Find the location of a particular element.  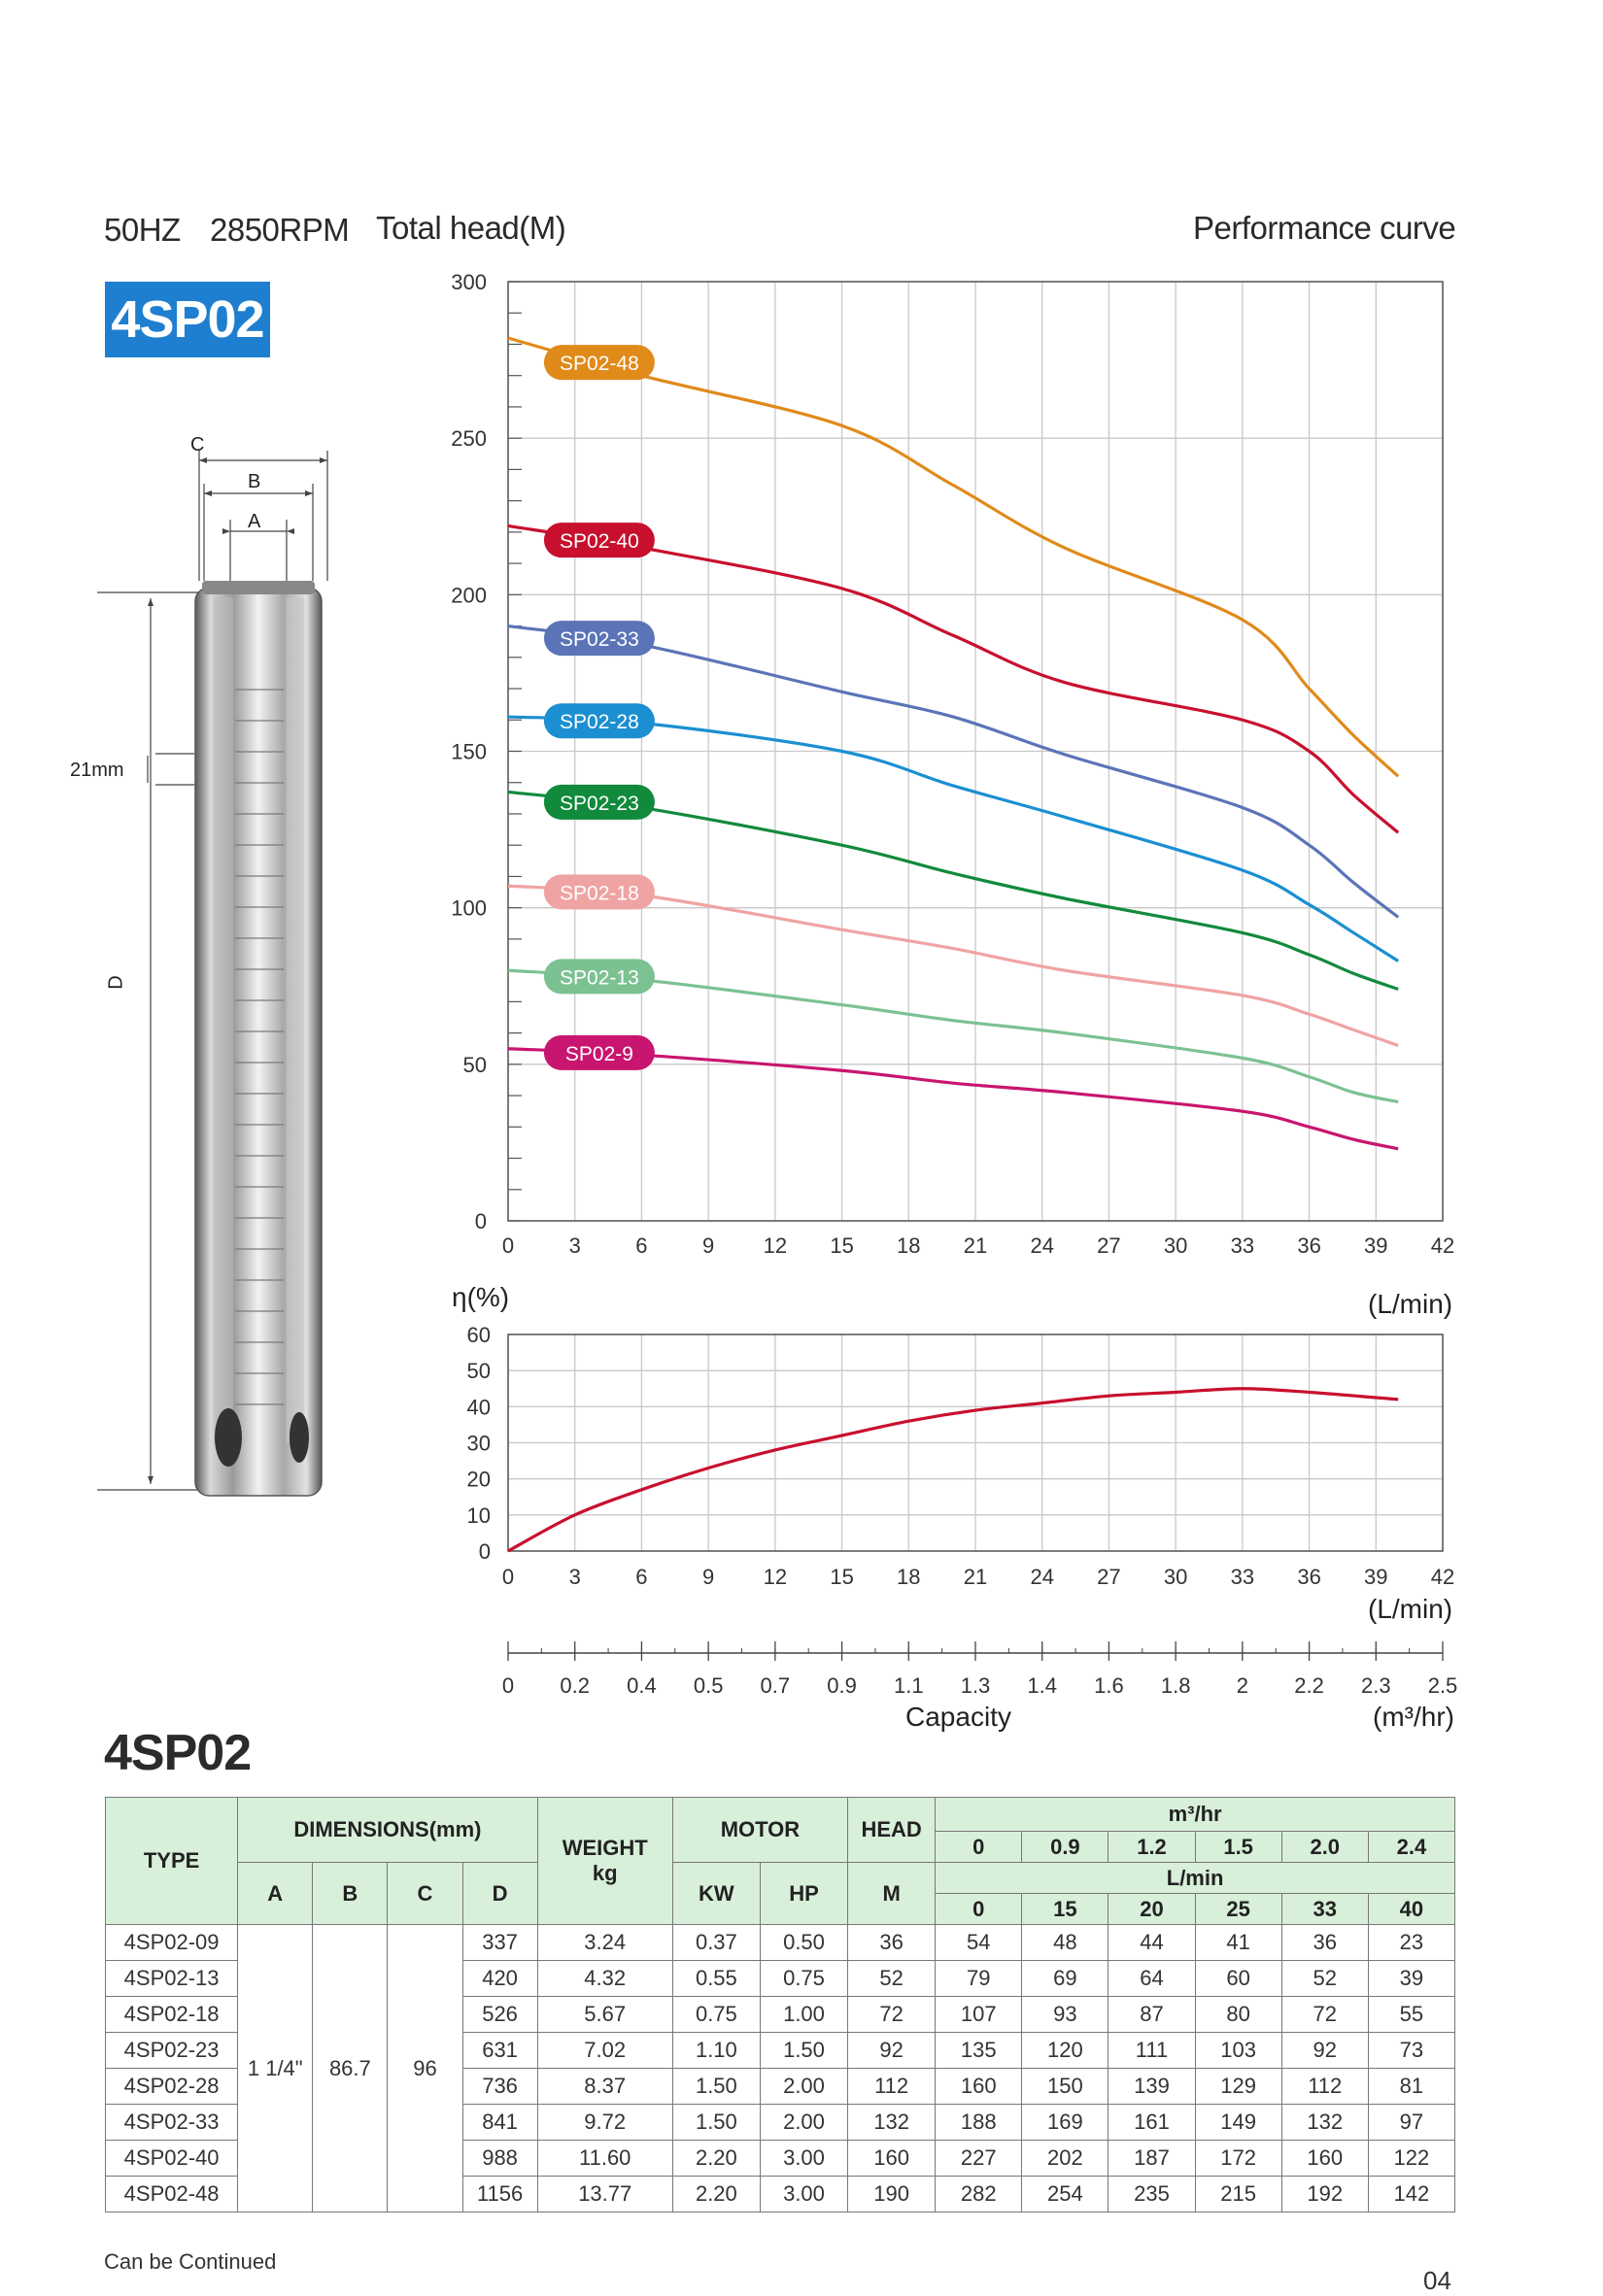

flow-value-cell: 129 is located at coordinates (1238, 2087).